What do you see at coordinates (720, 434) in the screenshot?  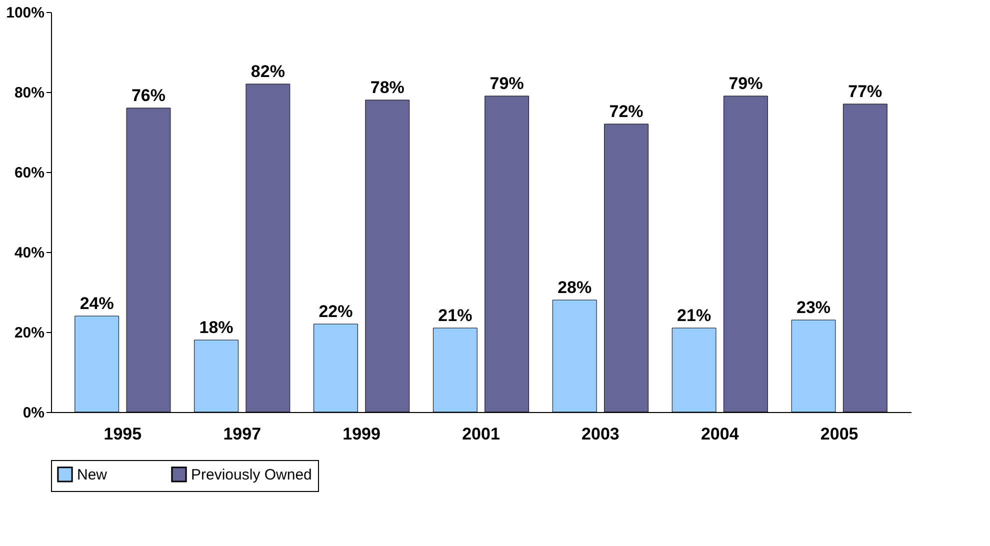 I see `x-tick-label: 2004` at bounding box center [720, 434].